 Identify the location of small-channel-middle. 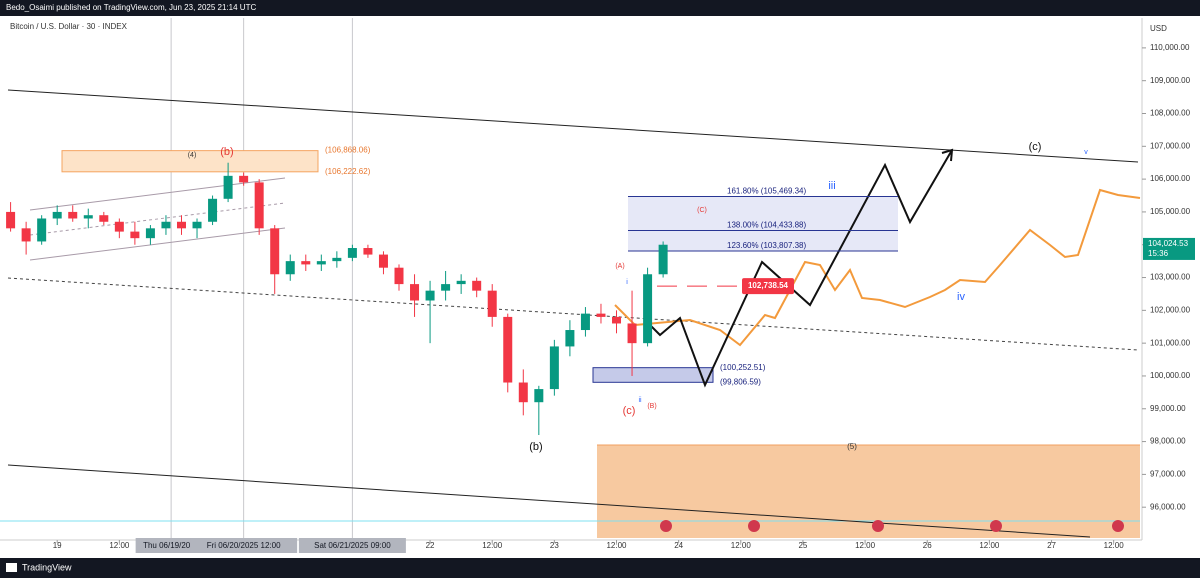
(157, 219).